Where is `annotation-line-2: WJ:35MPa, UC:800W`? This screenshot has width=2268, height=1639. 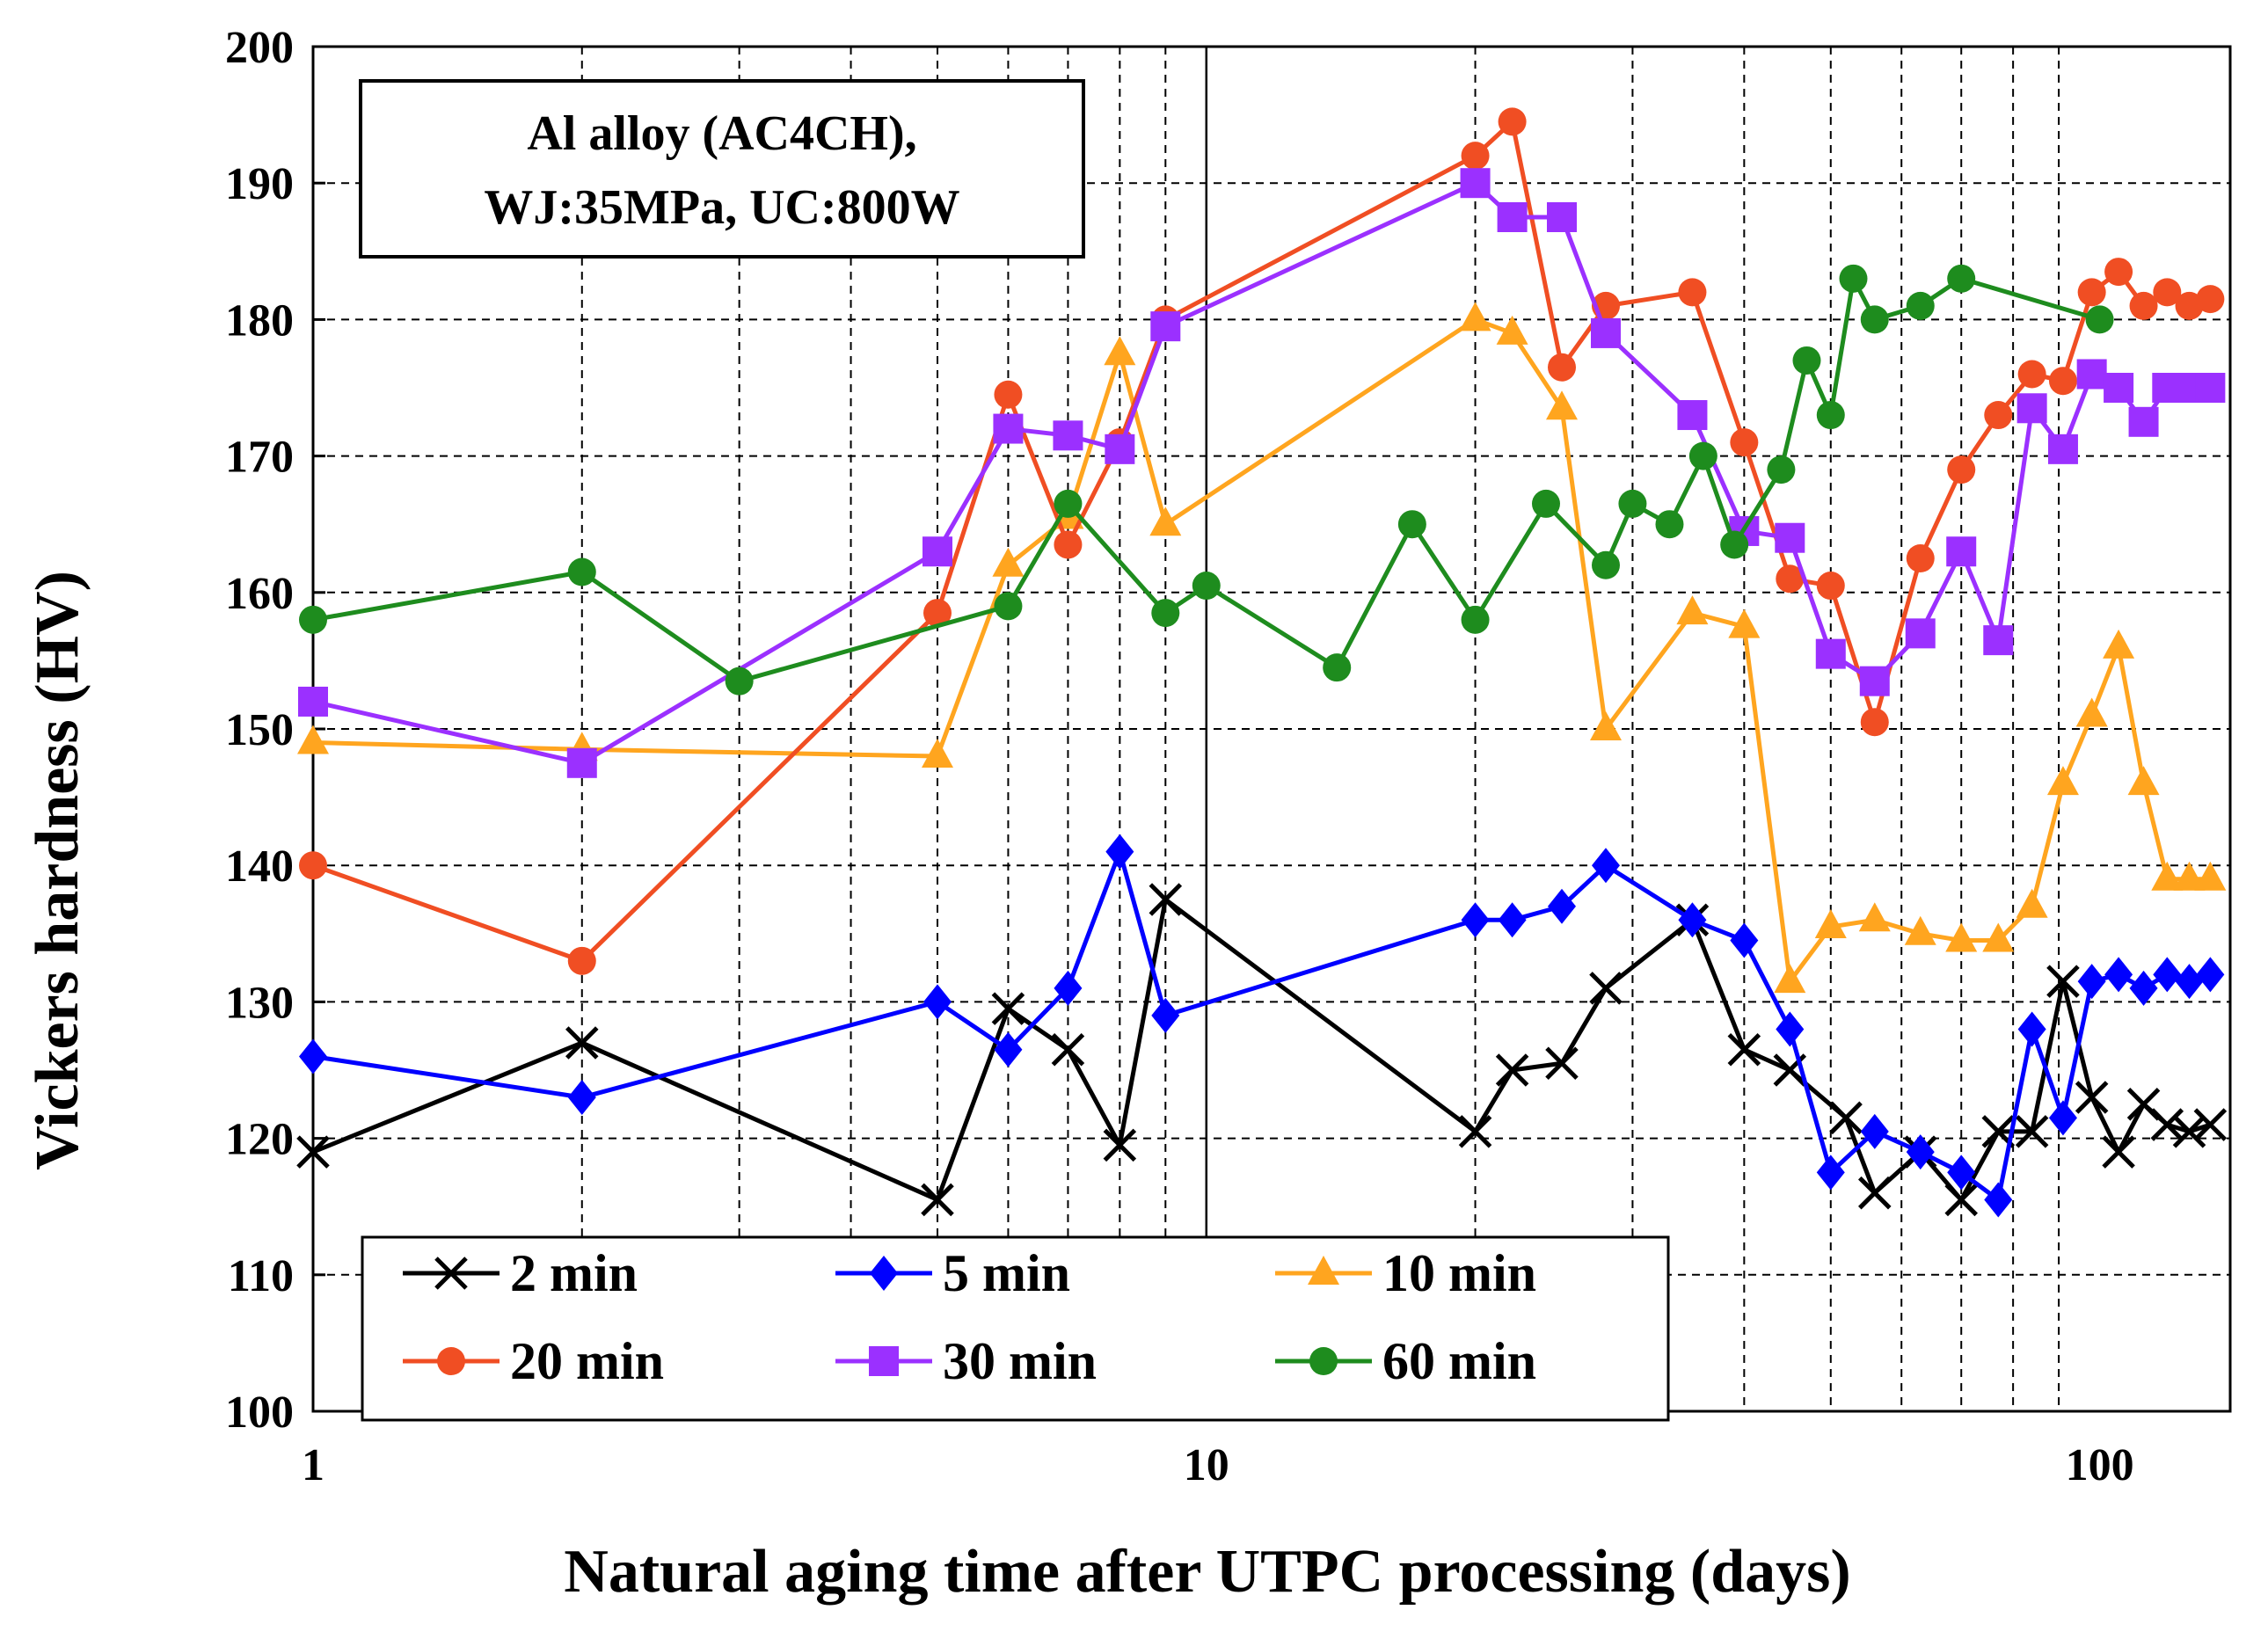
annotation-line-2: WJ:35MPa, UC:800W is located at coordinates (721, 207).